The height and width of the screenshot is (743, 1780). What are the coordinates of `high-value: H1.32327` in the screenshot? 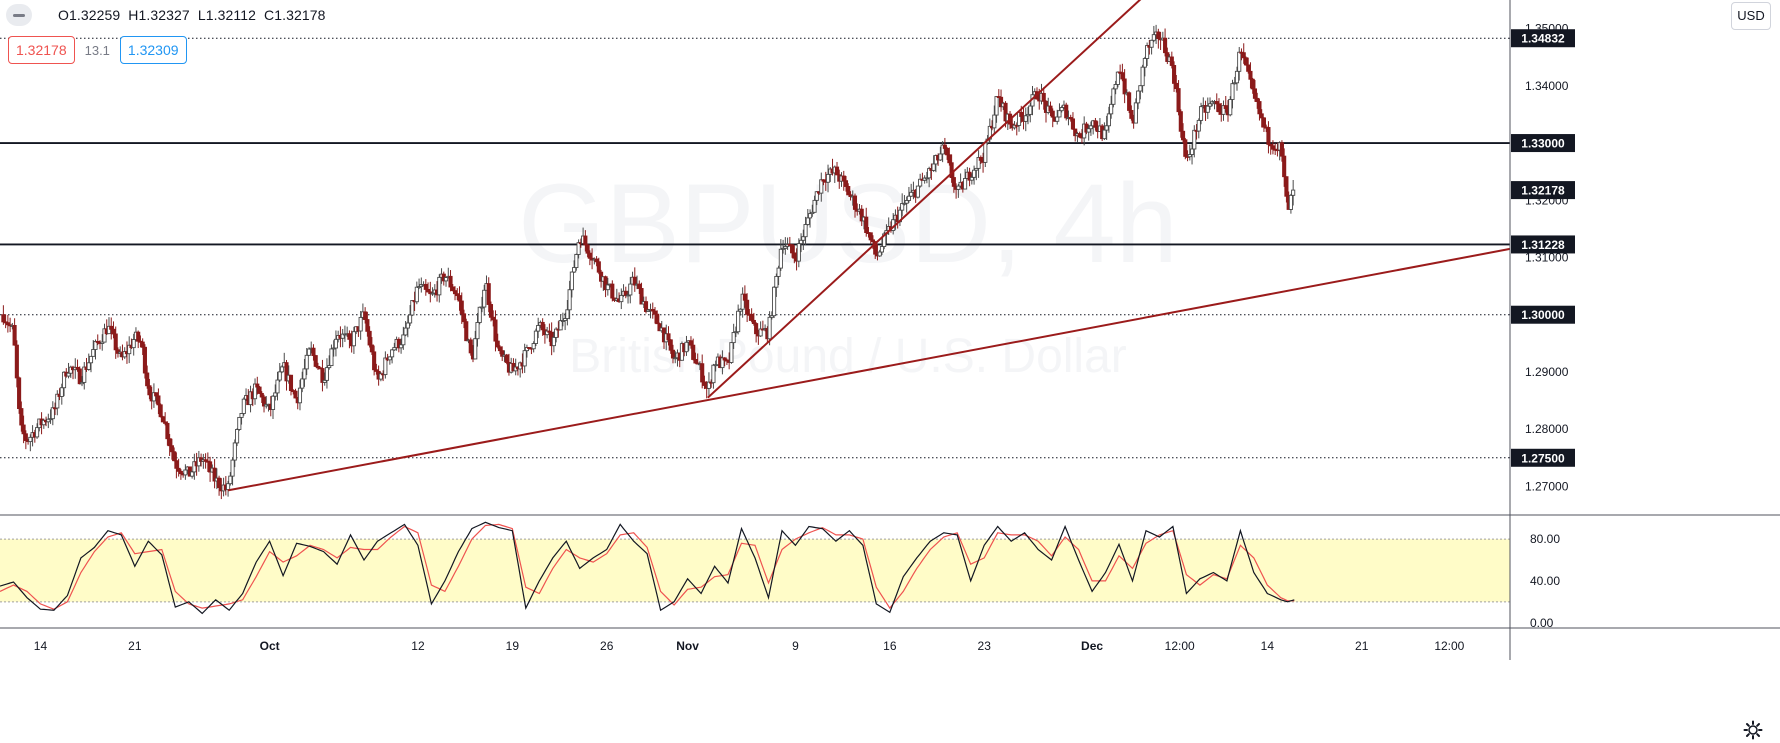 It's located at (159, 15).